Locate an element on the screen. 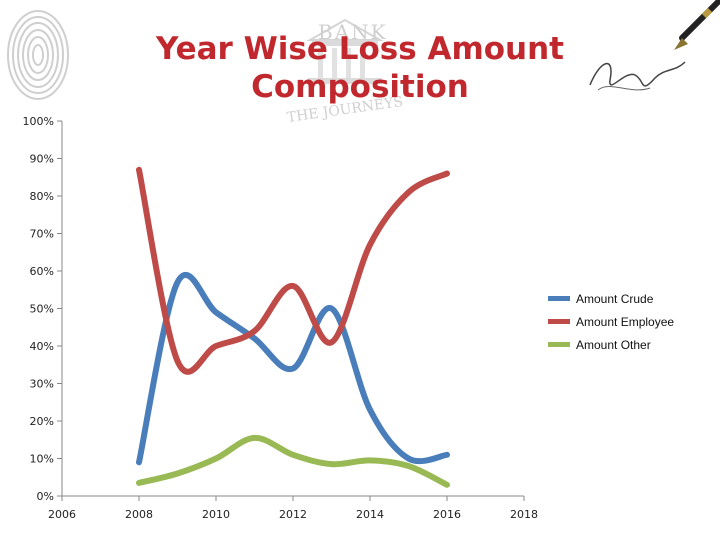 The image size is (720, 540). legend-item-amount-crude: Amount Crude is located at coordinates (611, 298).